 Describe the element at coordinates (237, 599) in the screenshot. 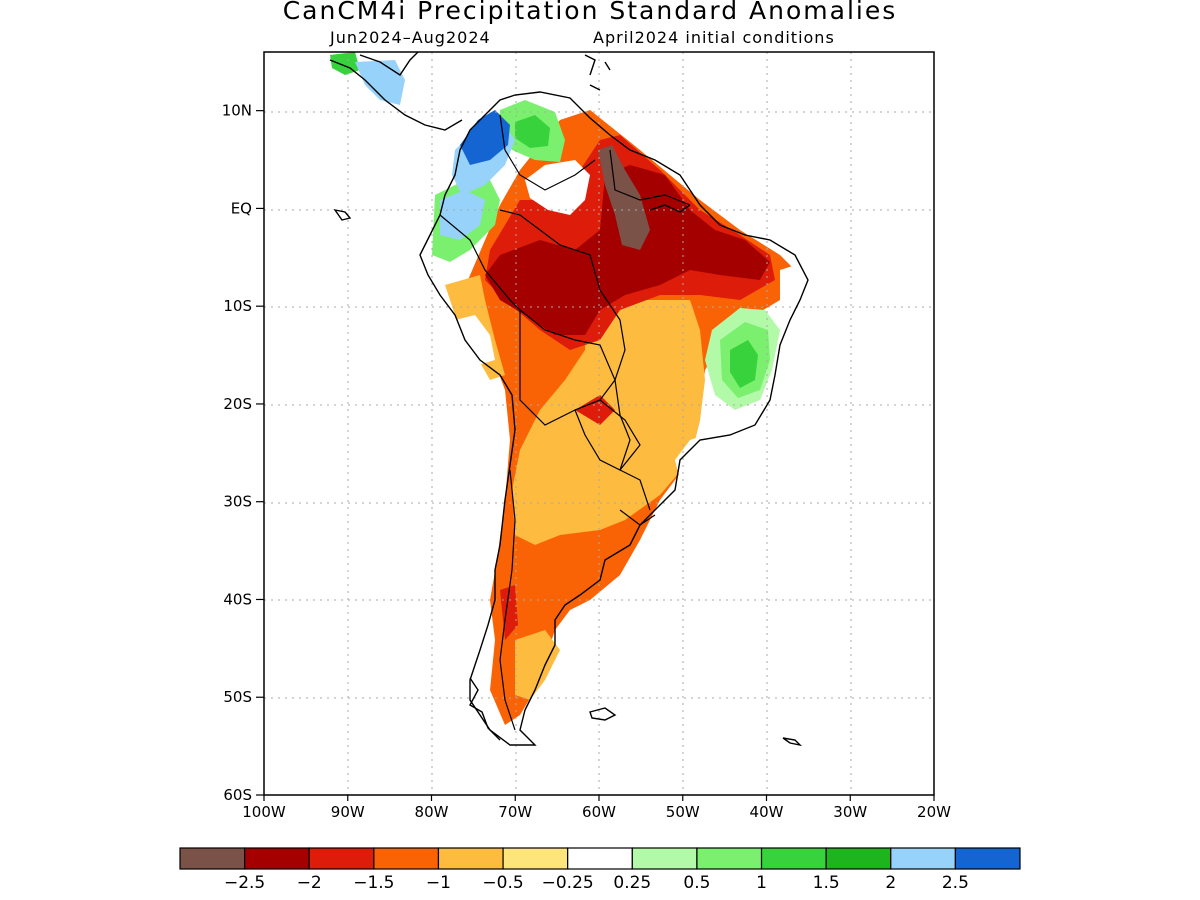

I see `lat-tick-label: 40S` at that location.